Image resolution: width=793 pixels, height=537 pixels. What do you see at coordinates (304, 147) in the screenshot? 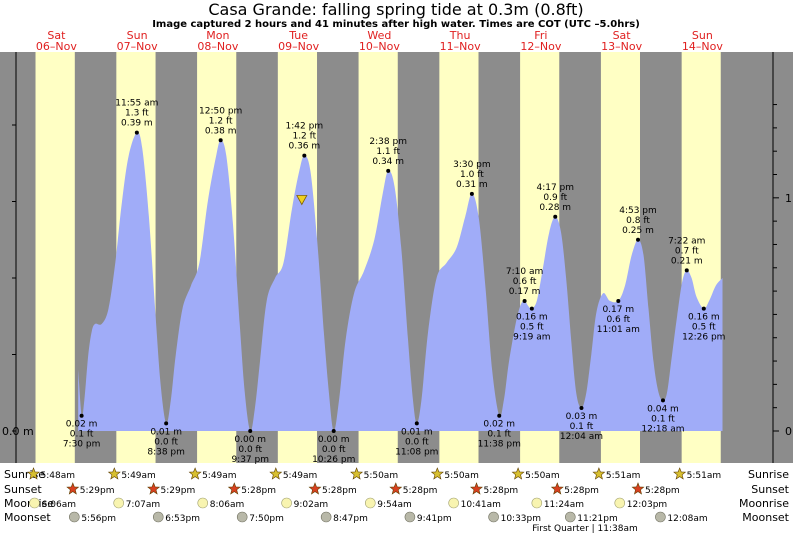
I see `extreme-label: 0.36 m` at bounding box center [304, 147].